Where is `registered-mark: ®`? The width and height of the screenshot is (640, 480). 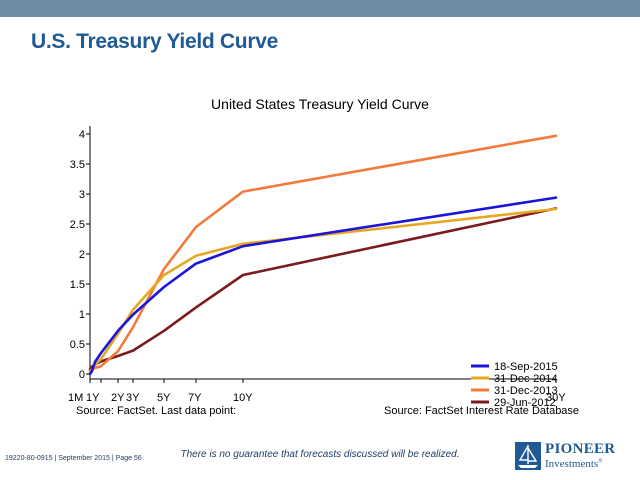
registered-mark: ® is located at coordinates (600, 461).